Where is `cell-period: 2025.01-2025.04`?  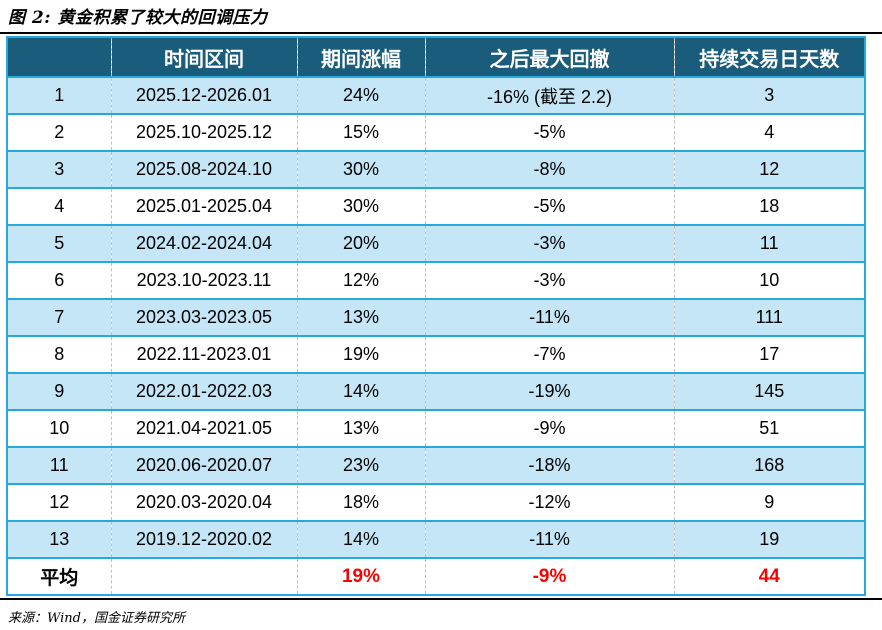
cell-period: 2025.01-2025.04 is located at coordinates (204, 206).